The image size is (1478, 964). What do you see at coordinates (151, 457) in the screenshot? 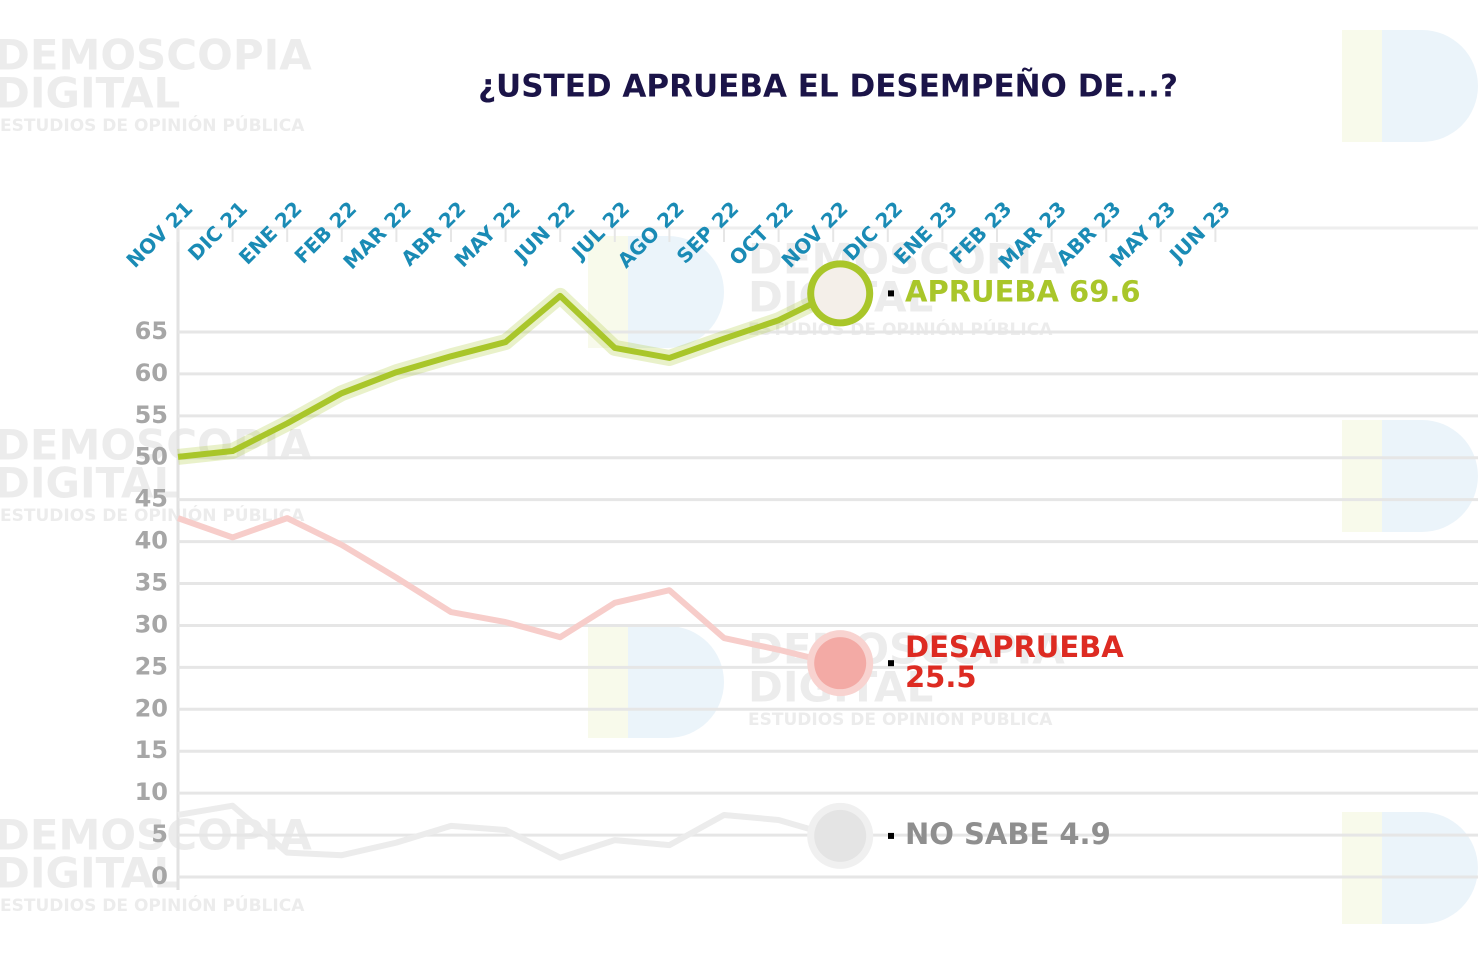
I see `y-tick-label: 50` at bounding box center [151, 457].